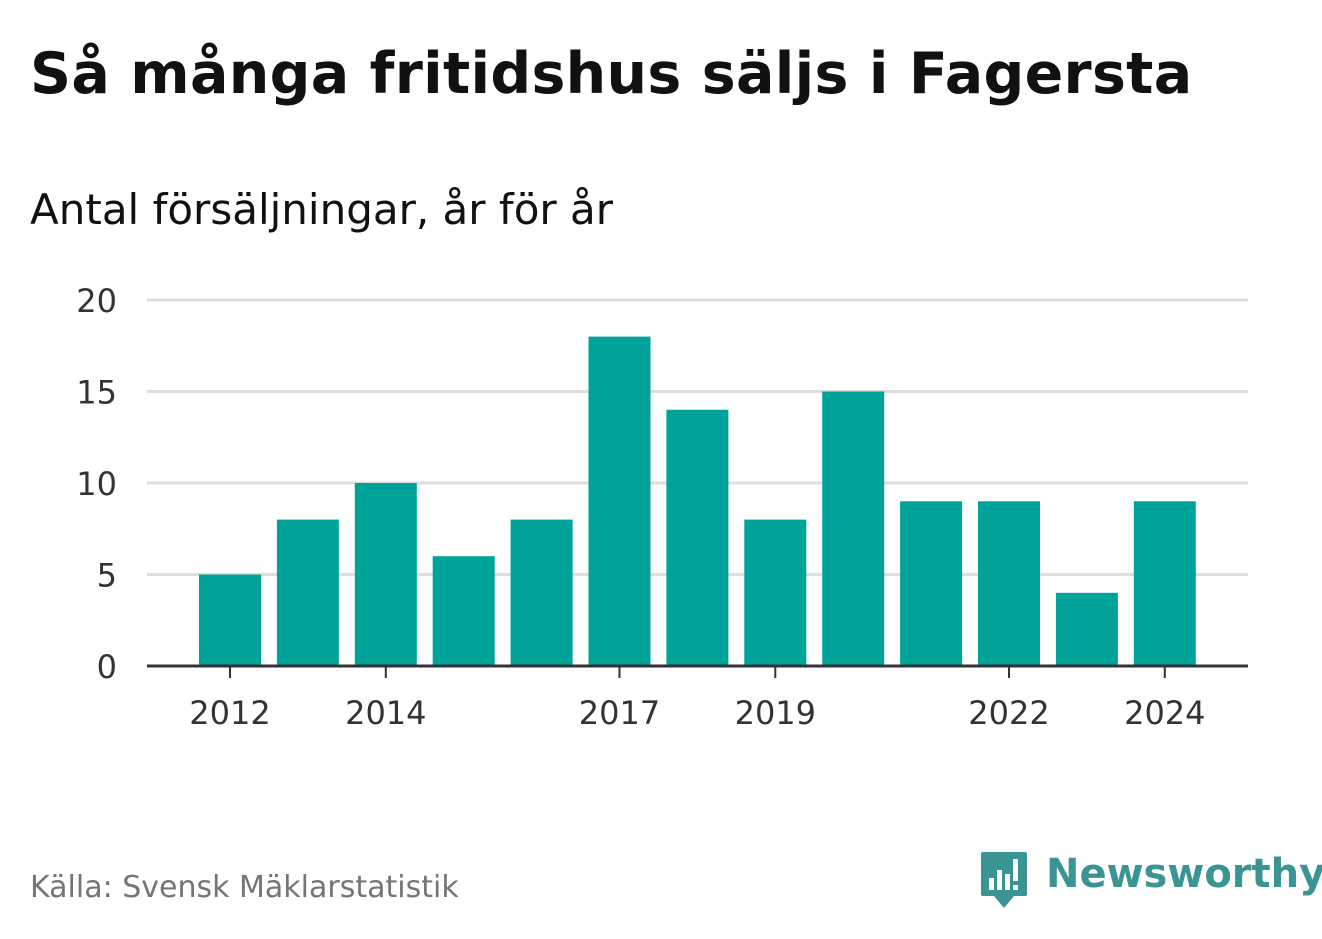  Describe the element at coordinates (931, 583) in the screenshot. I see `bar-2021` at that location.